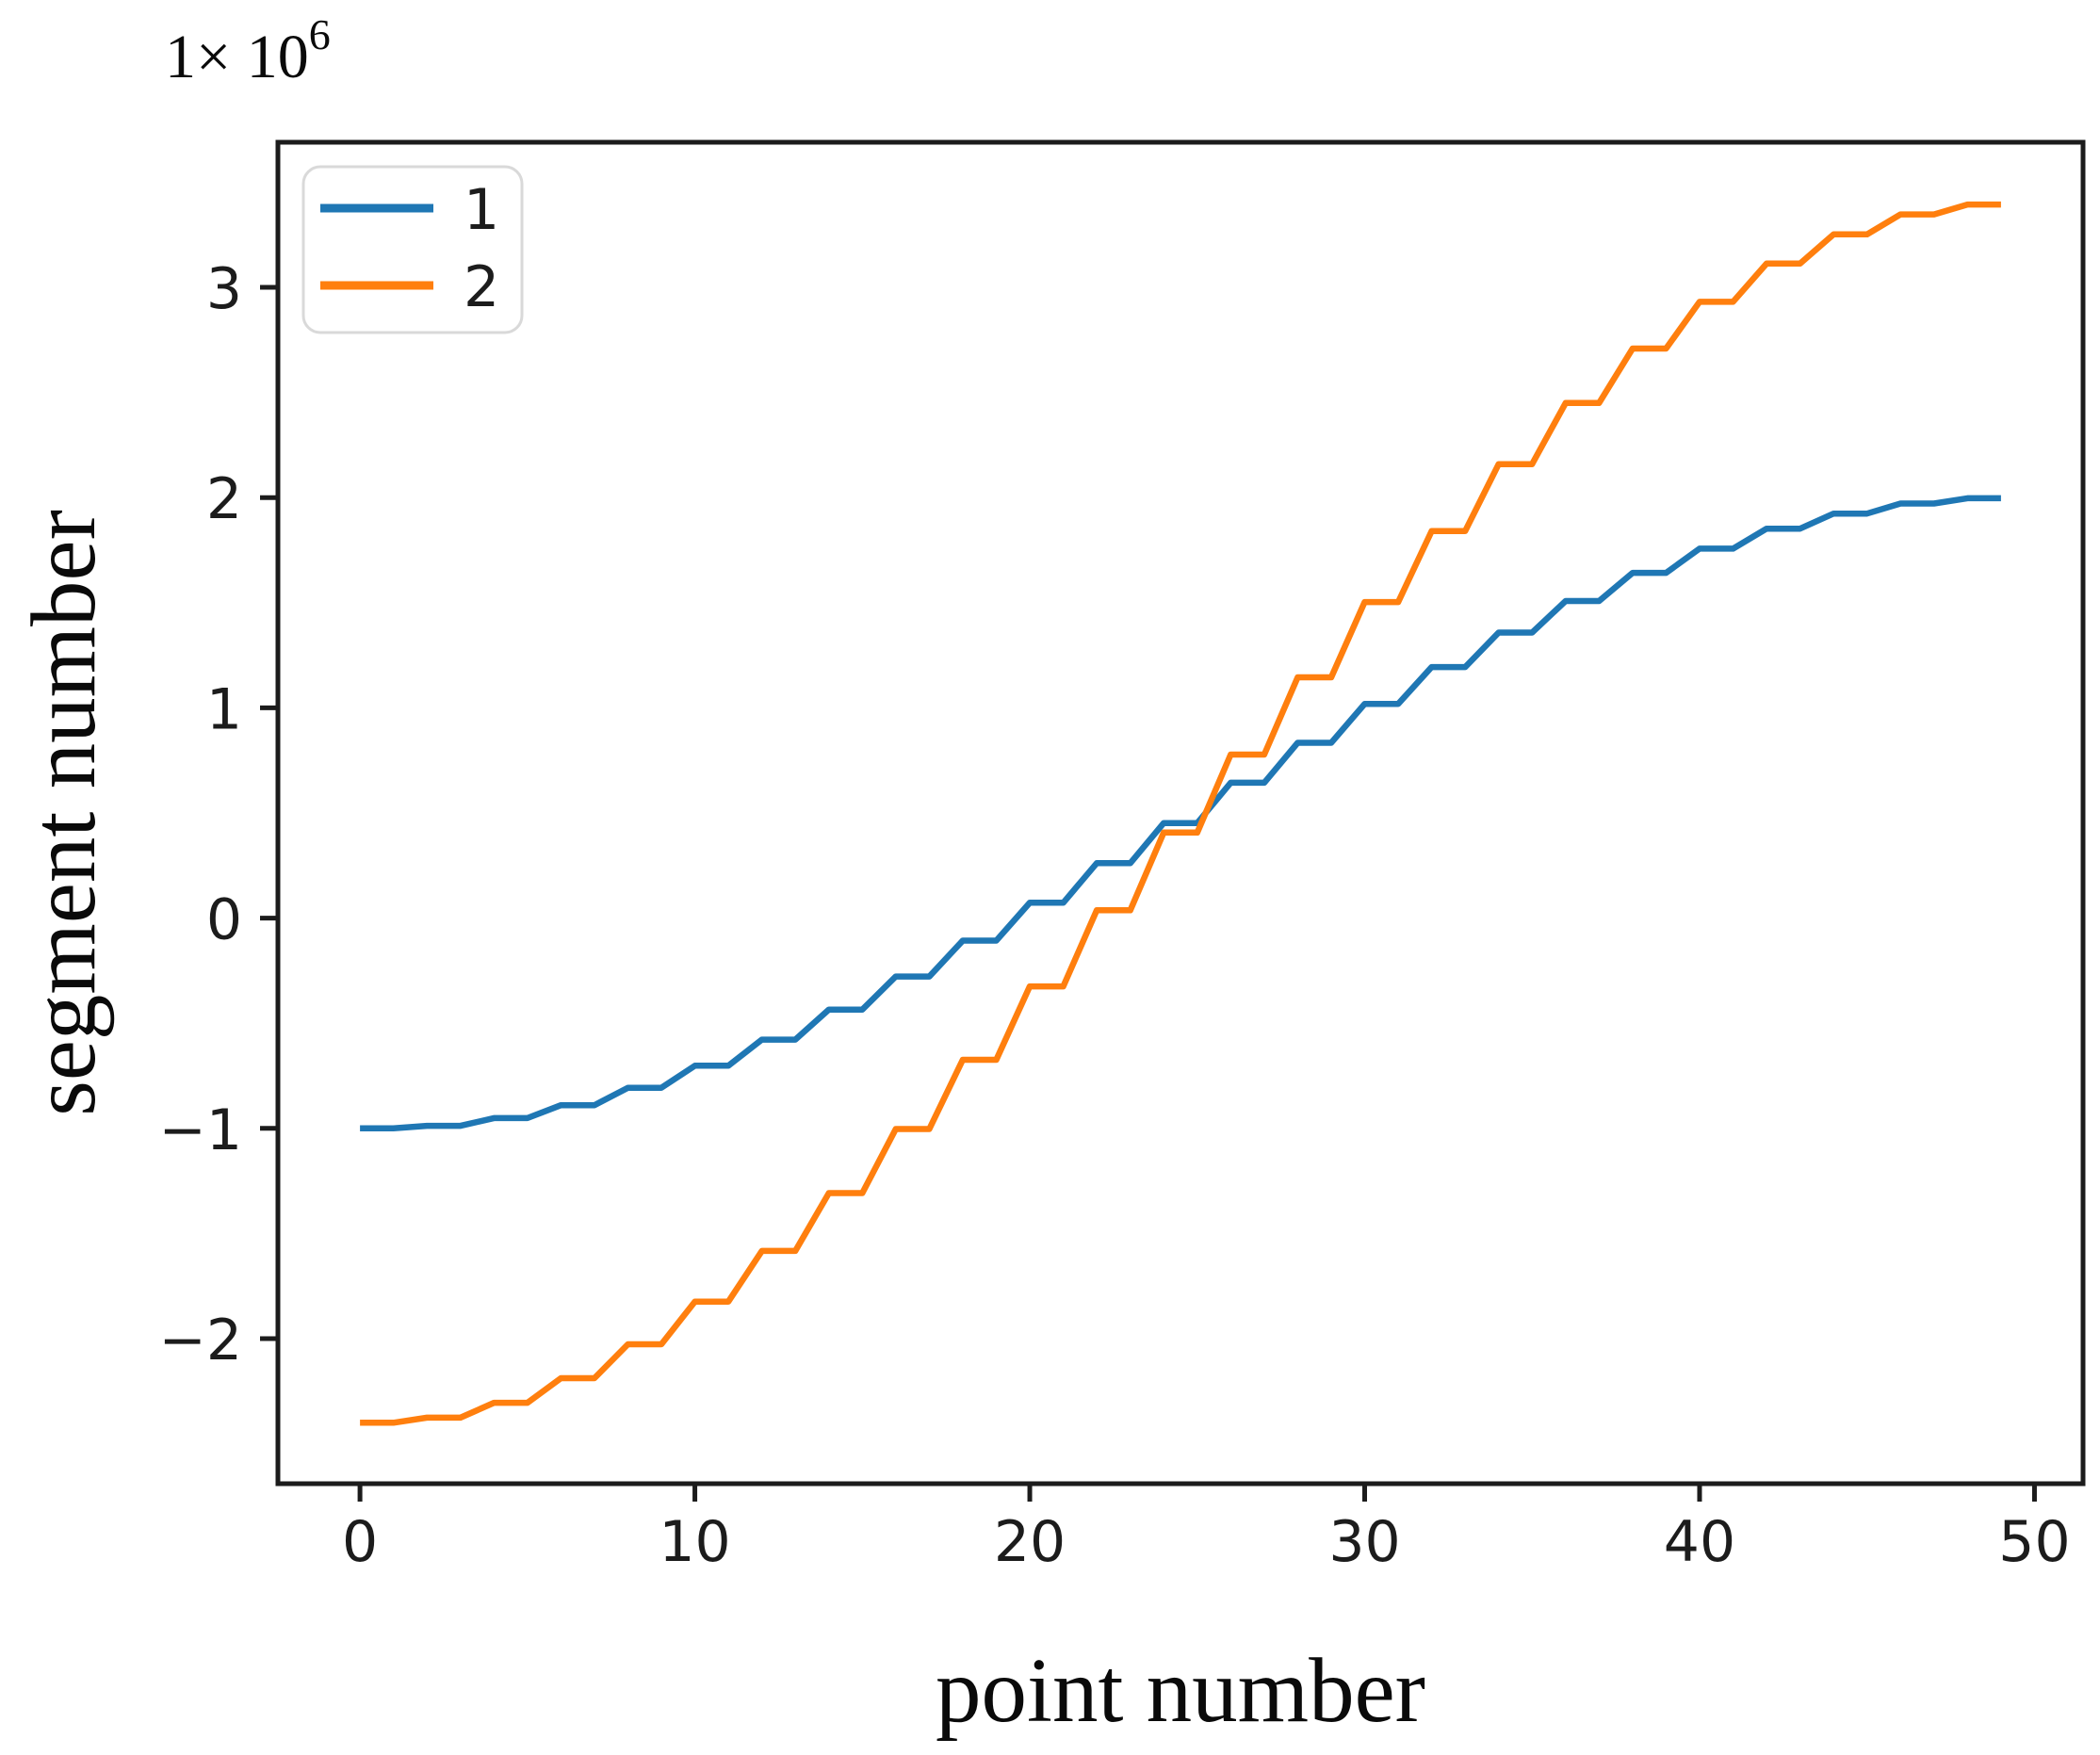 This screenshot has width=2100, height=1755. What do you see at coordinates (1206, 1529) in the screenshot?
I see `x-axis: 0 10 20 30 40 50` at bounding box center [1206, 1529].